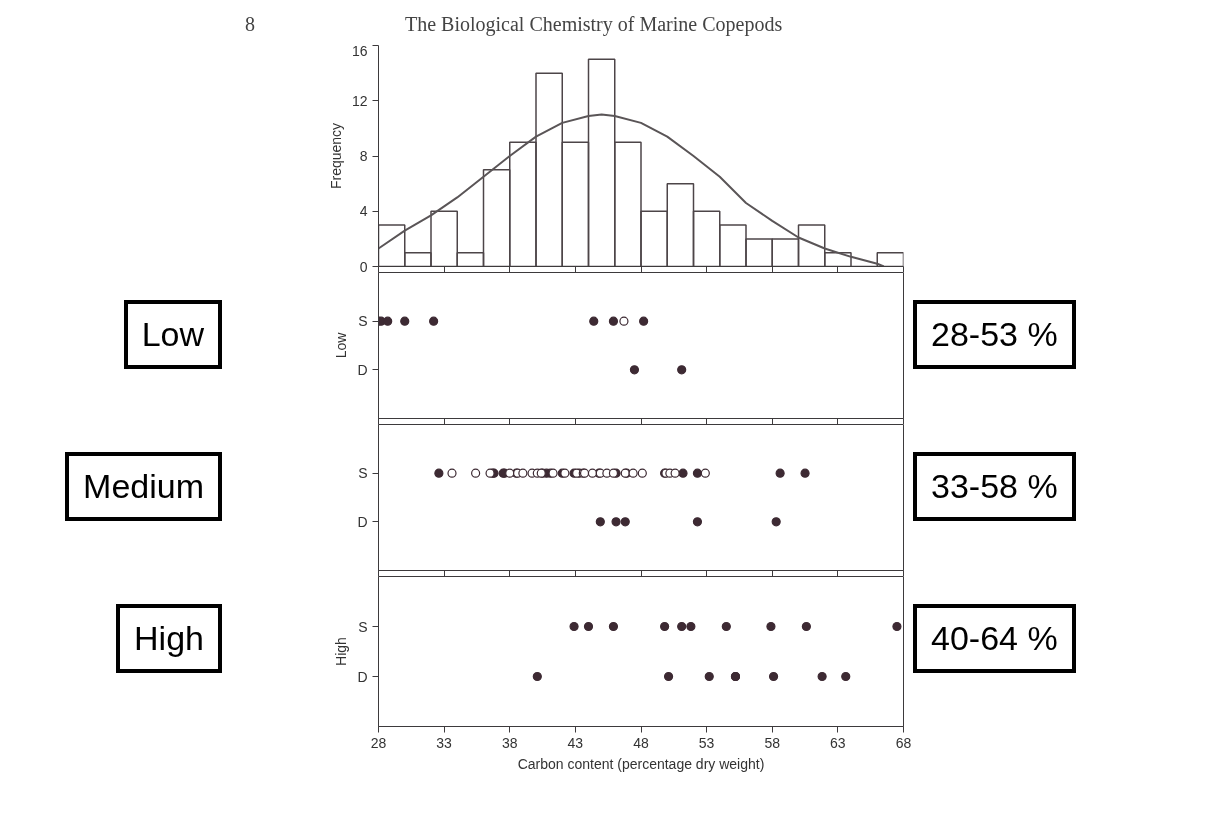 The width and height of the screenshot is (1223, 821). Describe the element at coordinates (575, 742) in the screenshot. I see `x-tick-label: 43` at that location.